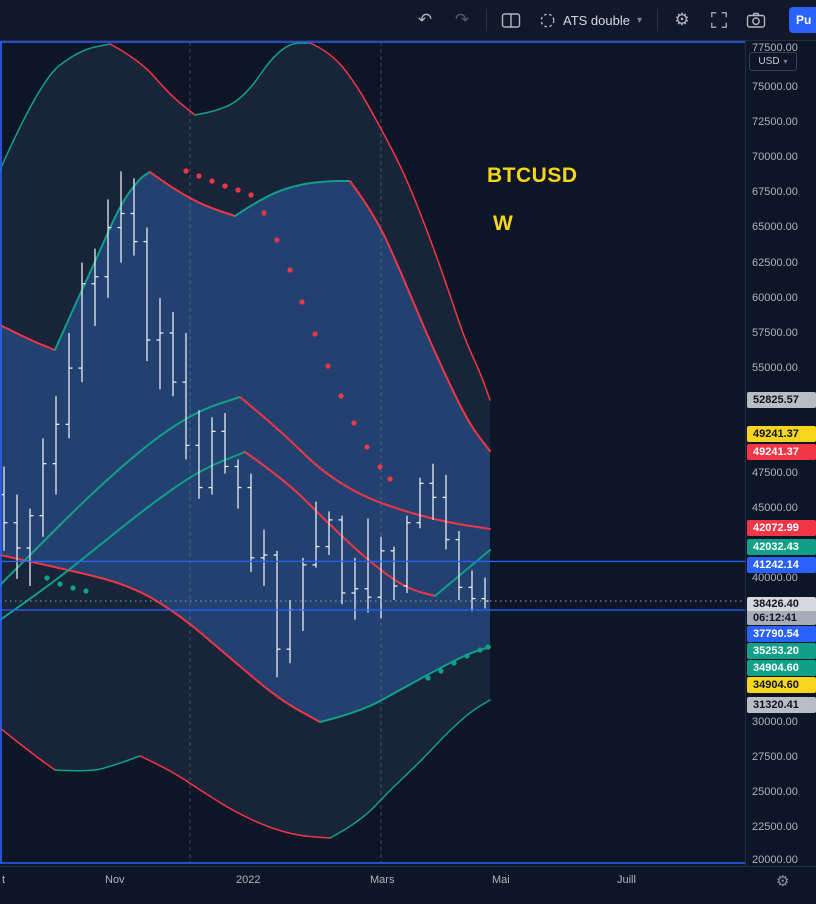 This screenshot has width=816, height=904. I want to click on price-tick: 25000.00, so click(775, 792).